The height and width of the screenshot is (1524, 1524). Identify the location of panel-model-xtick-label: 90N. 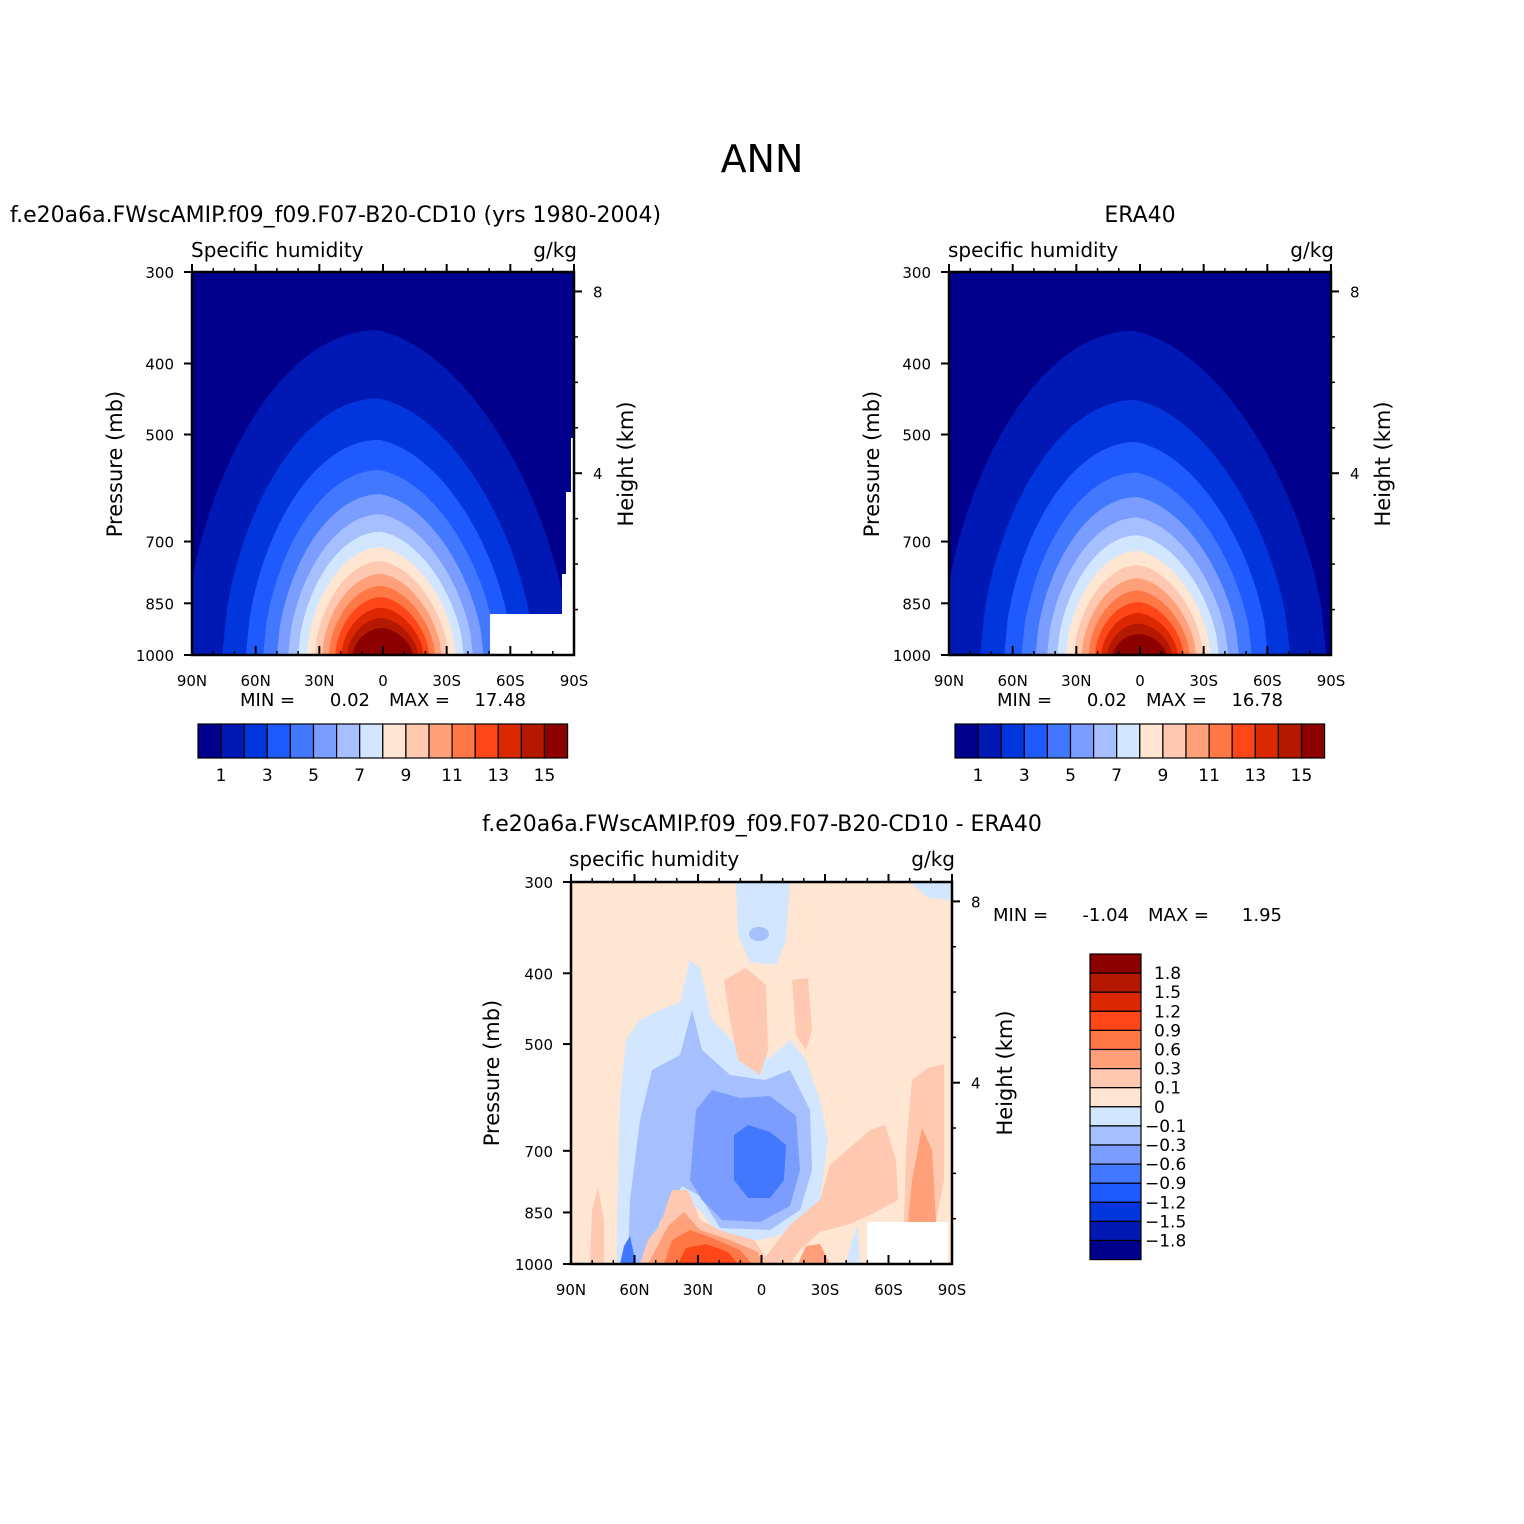
(192, 681).